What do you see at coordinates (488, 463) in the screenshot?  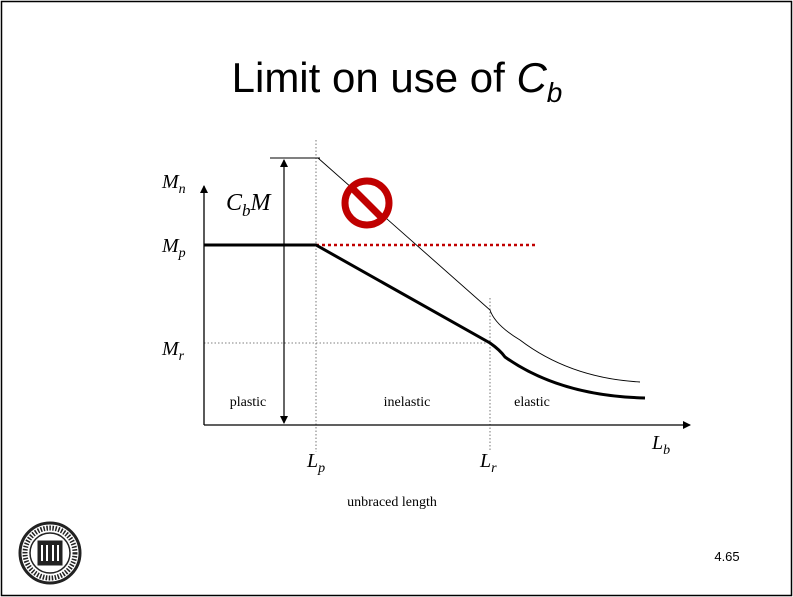 I see `lr-label: Lr` at bounding box center [488, 463].